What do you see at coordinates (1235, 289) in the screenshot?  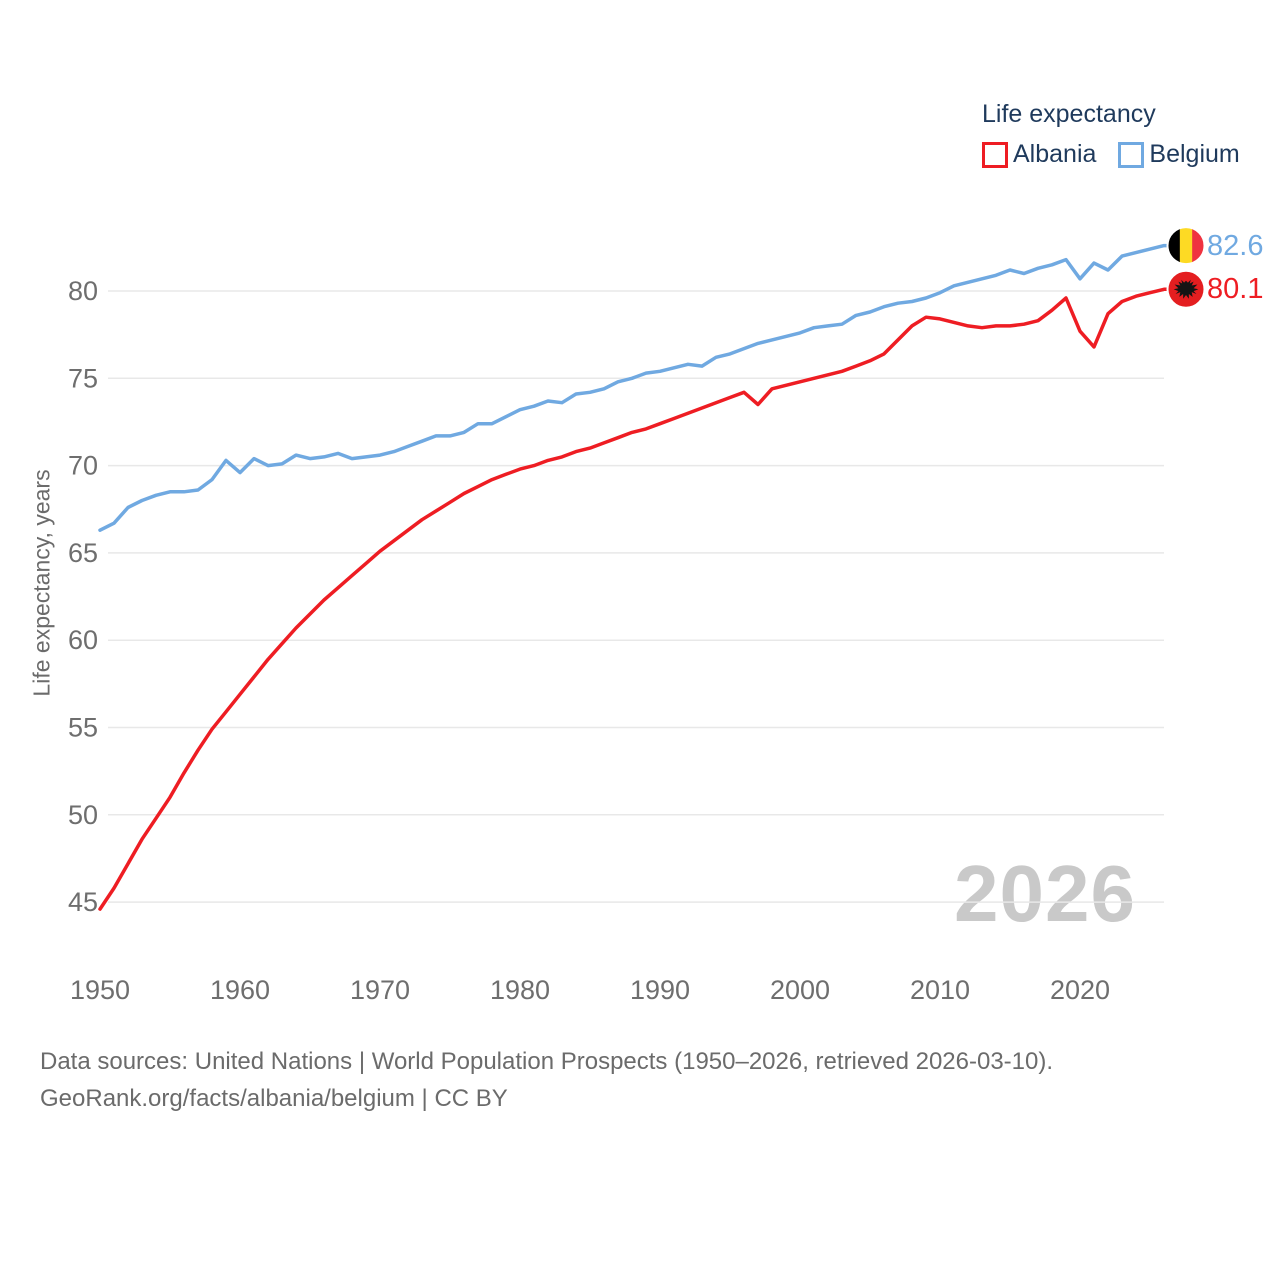 I see `albania-end-value: 80.1` at bounding box center [1235, 289].